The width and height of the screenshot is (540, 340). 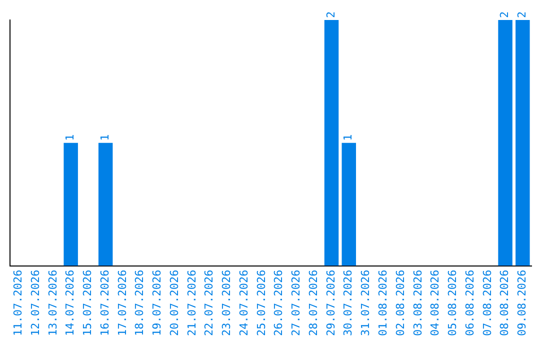 What do you see at coordinates (174, 303) in the screenshot?
I see `x-tick-label: 20.07.2026` at bounding box center [174, 303].